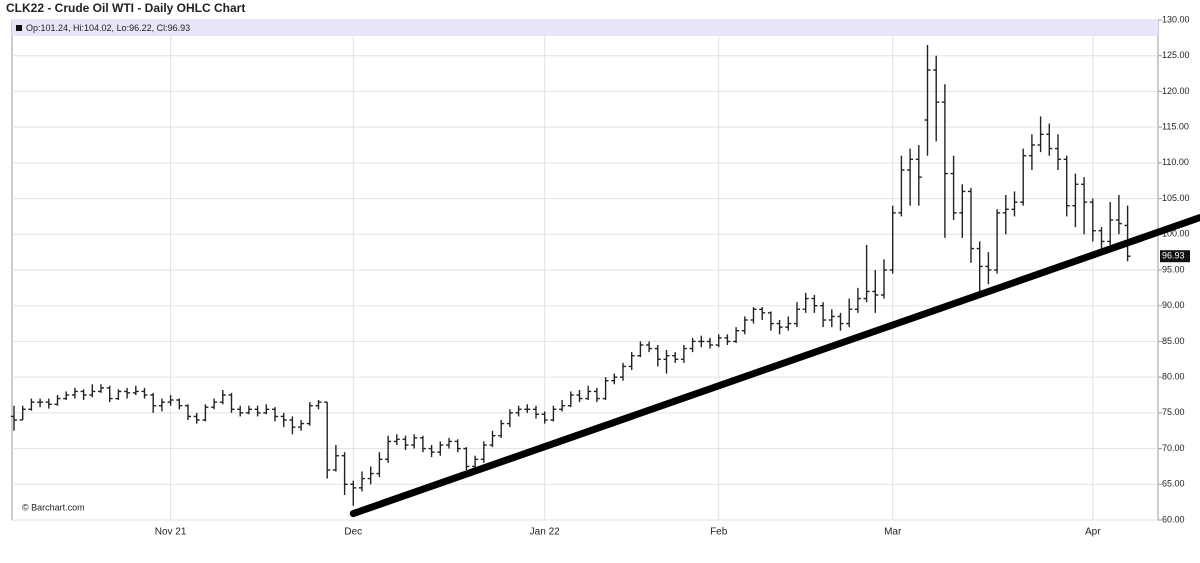 Image resolution: width=1200 pixels, height=563 pixels. Describe the element at coordinates (108, 28) in the screenshot. I see `legend-text: Op:101.24, Hi:104.02, Lo:96.22, Cl:96.93` at that location.